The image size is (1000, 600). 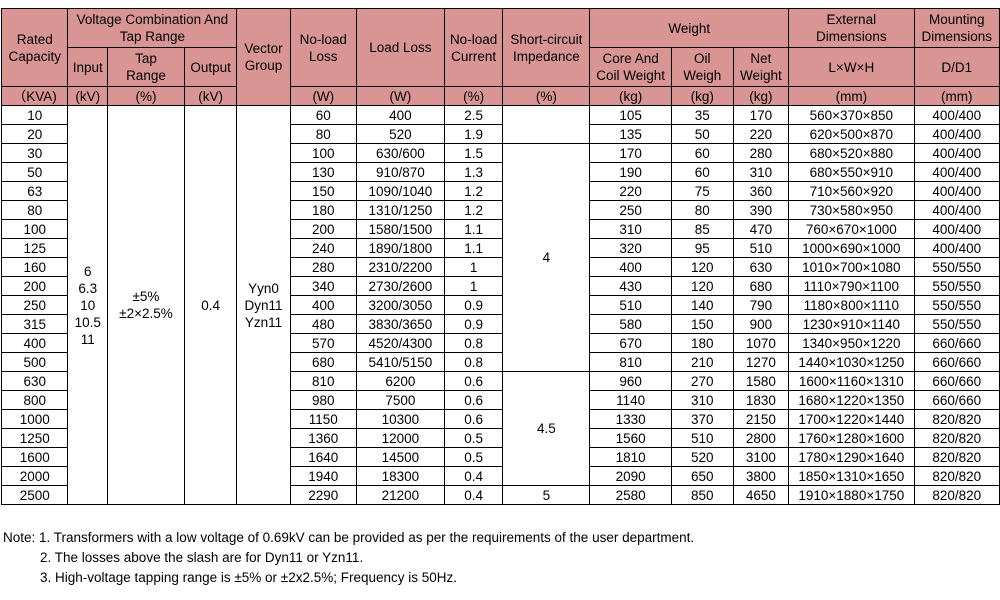 What do you see at coordinates (146, 305) in the screenshot?
I see `tap-range-cell: ±5% ±2×2.5%` at bounding box center [146, 305].